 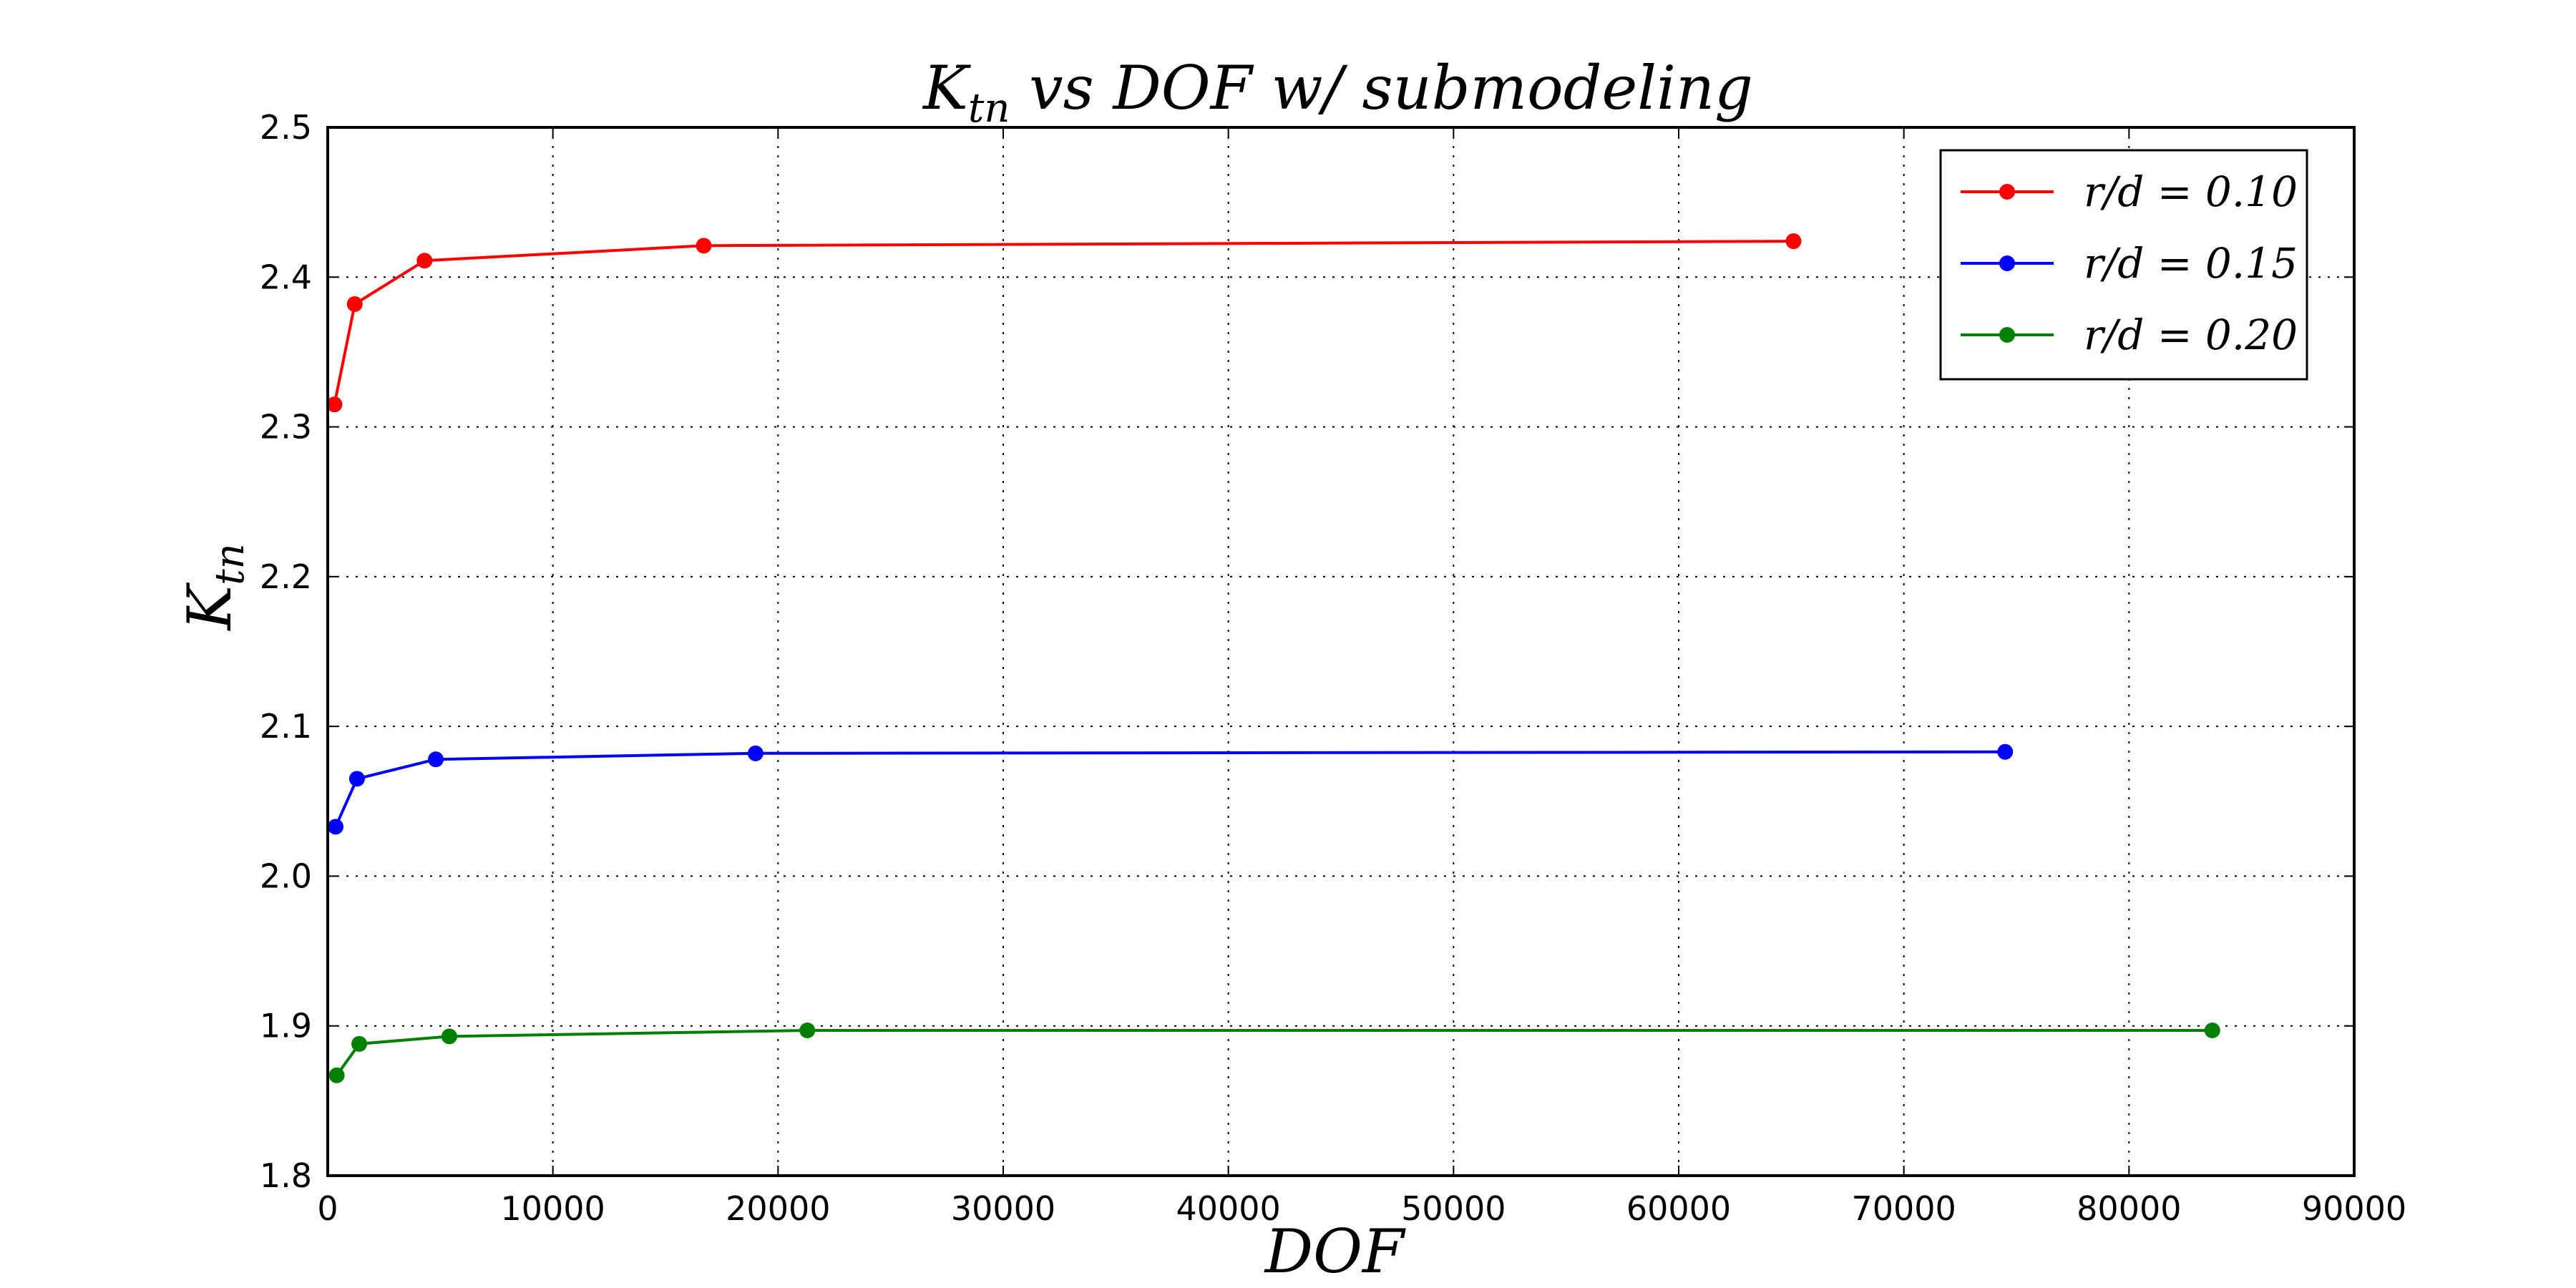 I want to click on legend-label: r/d = 0.20, so click(x=2191, y=335).